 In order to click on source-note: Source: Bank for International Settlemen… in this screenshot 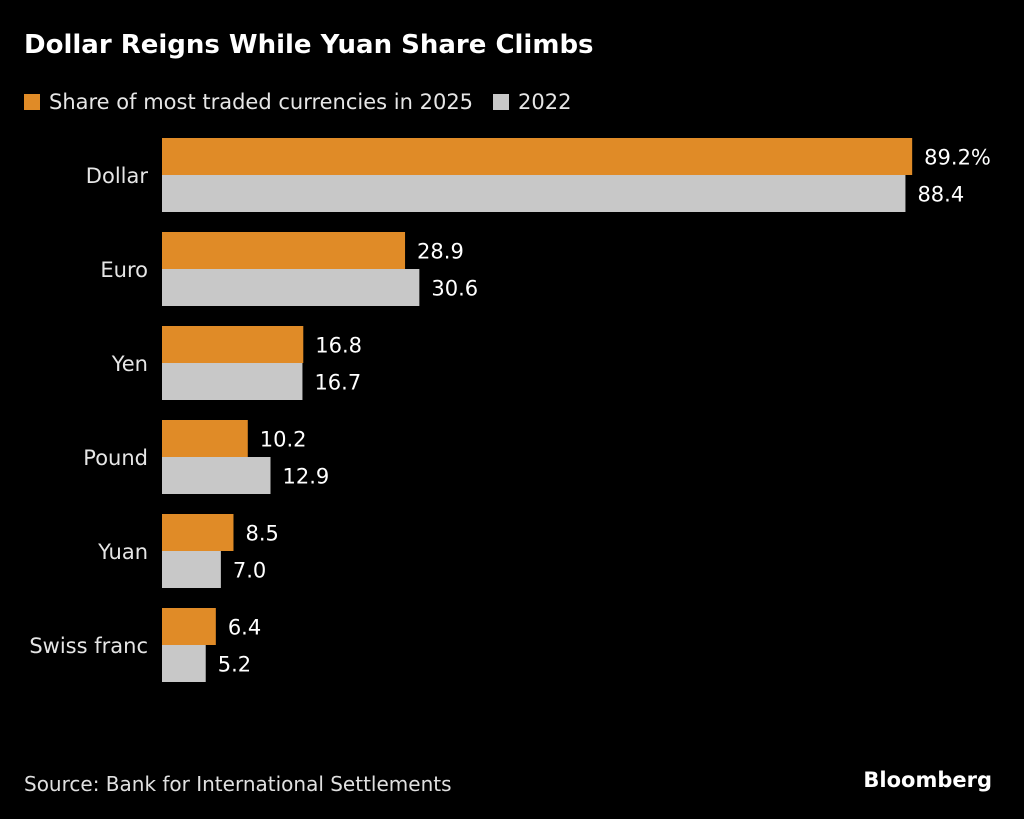, I will do `click(238, 784)`.